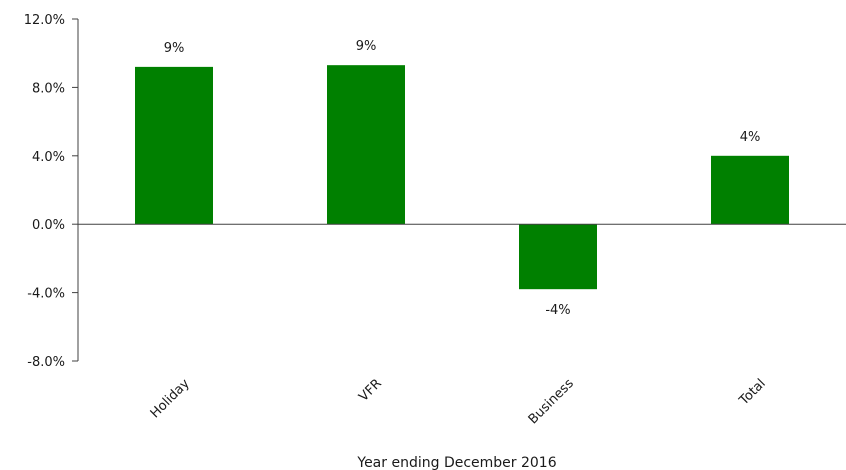 Image resolution: width=846 pixels, height=470 pixels. What do you see at coordinates (46, 362) in the screenshot?
I see `y-tick-label: -8.0%` at bounding box center [46, 362].